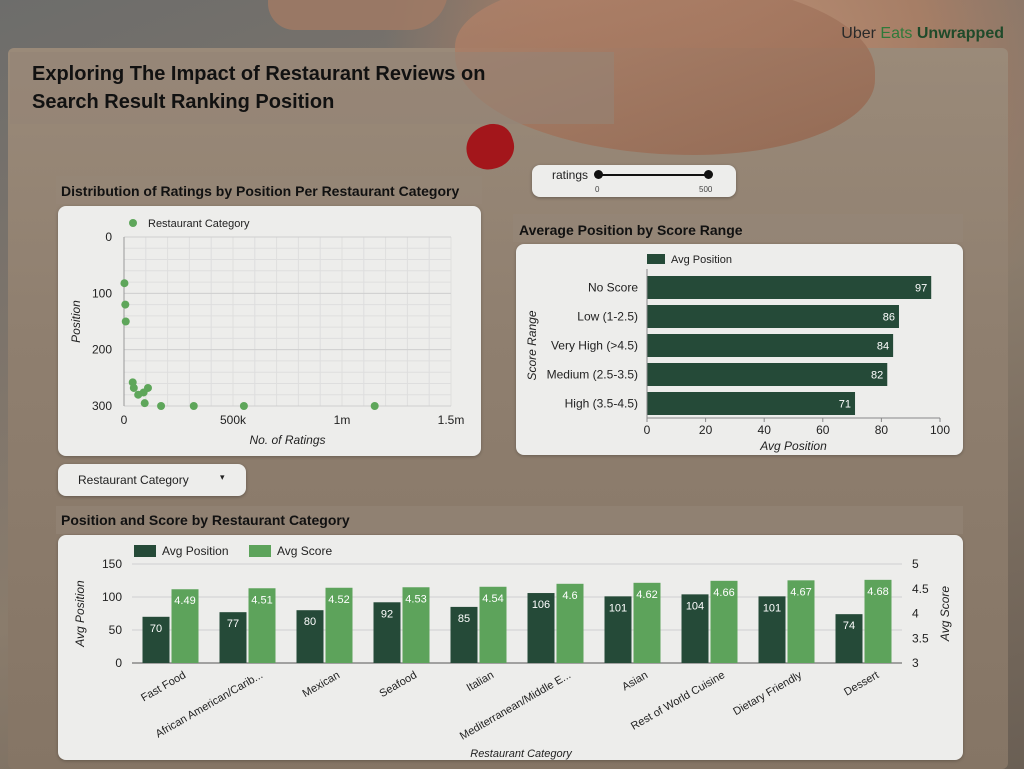 This screenshot has height=769, width=1024. Describe the element at coordinates (920, 638) in the screenshot. I see `grouped-y2-tick-label: 3.5` at that location.